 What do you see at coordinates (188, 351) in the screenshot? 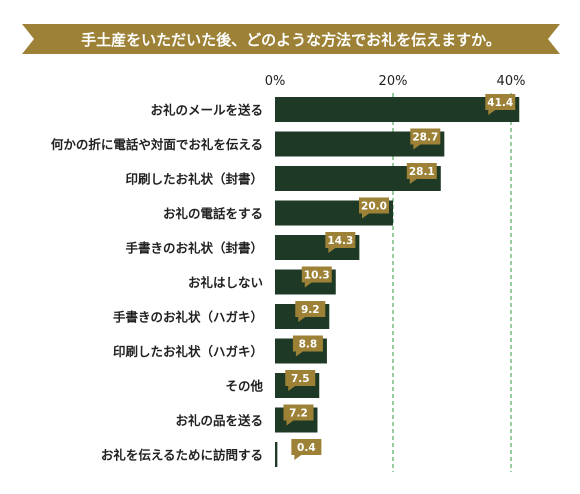
I see `category-label: 印刷したお礼状（ハガキ）` at bounding box center [188, 351].